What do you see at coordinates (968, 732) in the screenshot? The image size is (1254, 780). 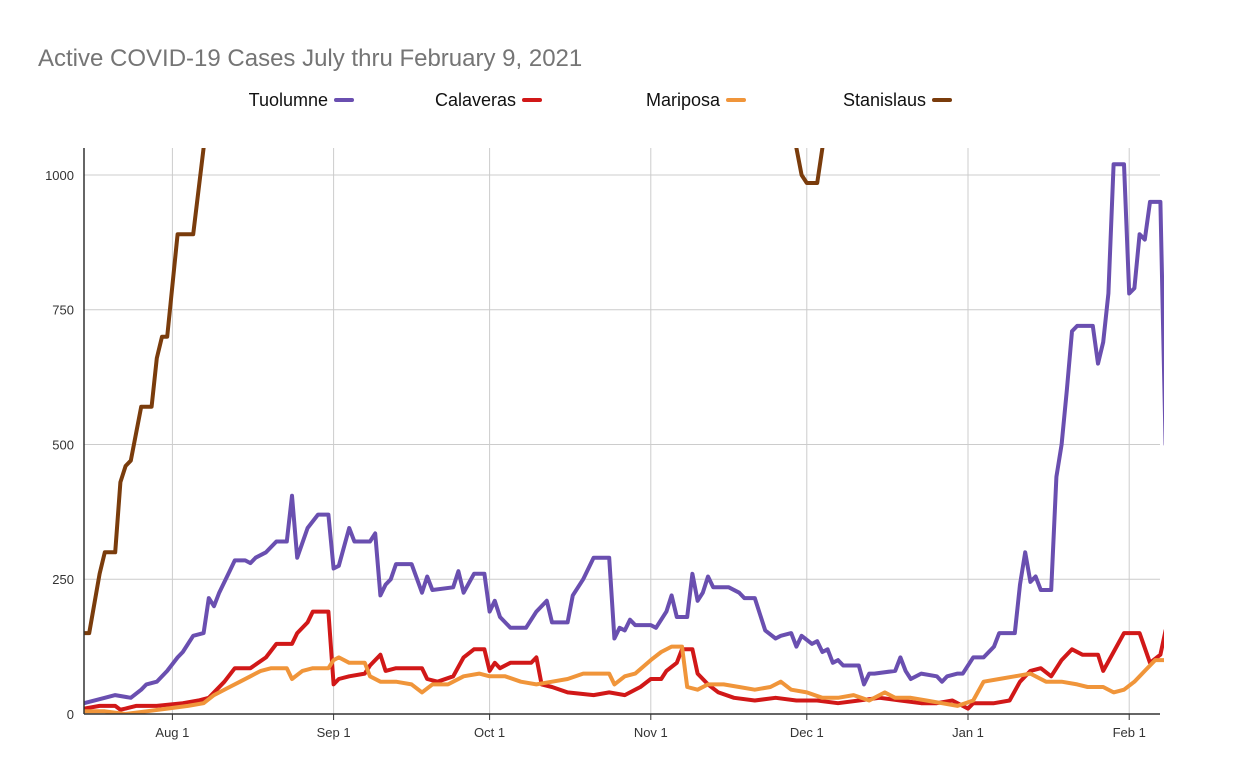 I see `x-tick-label: Jan 1` at bounding box center [968, 732].